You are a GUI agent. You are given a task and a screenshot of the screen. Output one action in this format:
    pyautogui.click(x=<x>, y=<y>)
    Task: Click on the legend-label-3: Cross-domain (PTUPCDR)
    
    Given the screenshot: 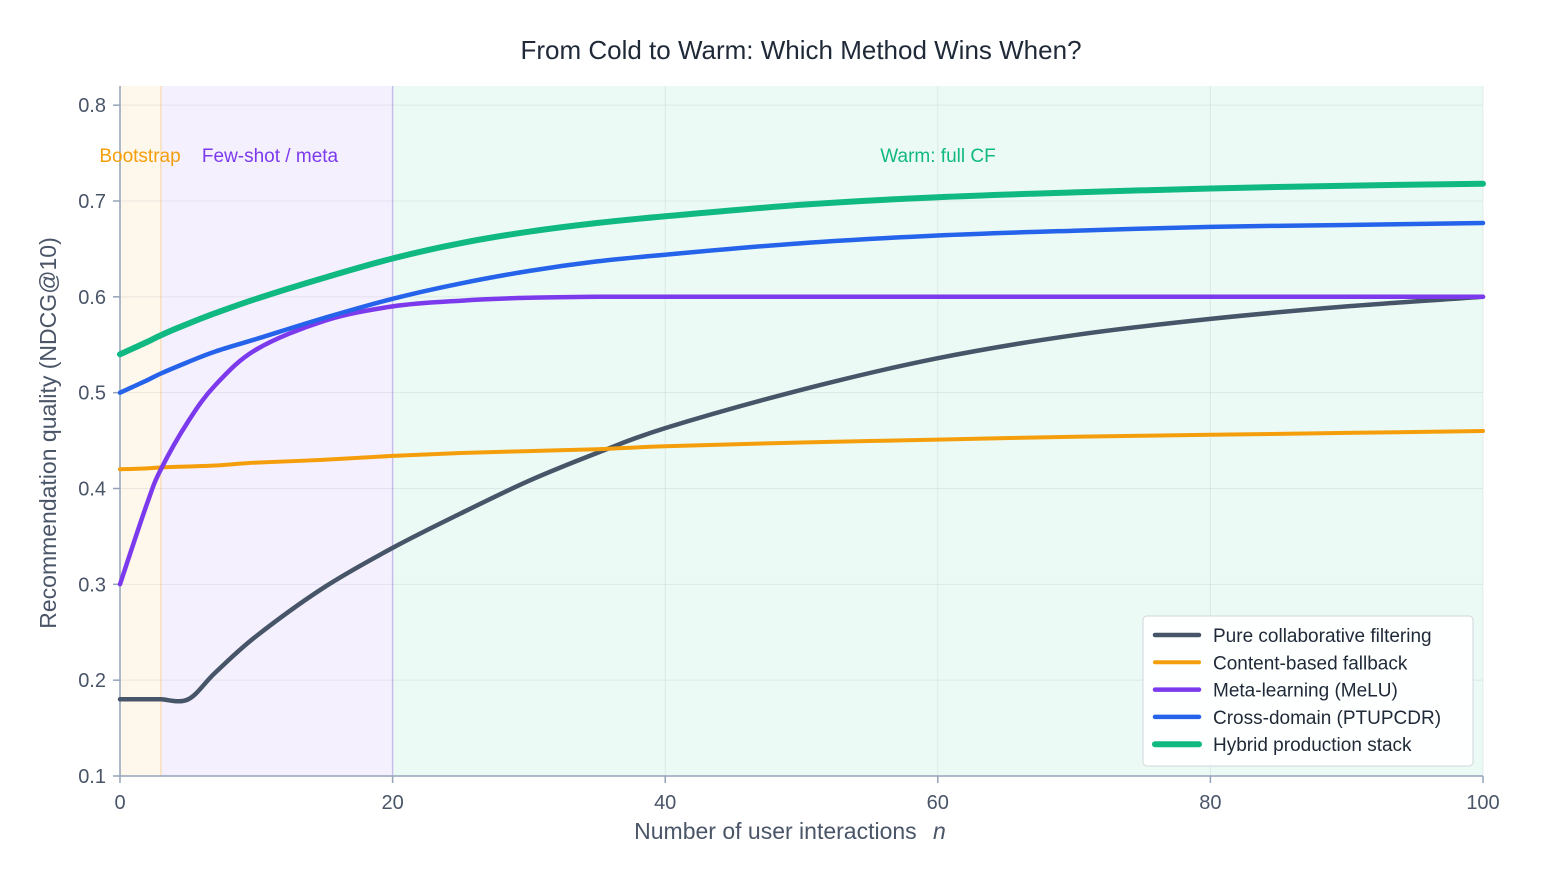 What is the action you would take?
    pyautogui.click(x=1327, y=718)
    